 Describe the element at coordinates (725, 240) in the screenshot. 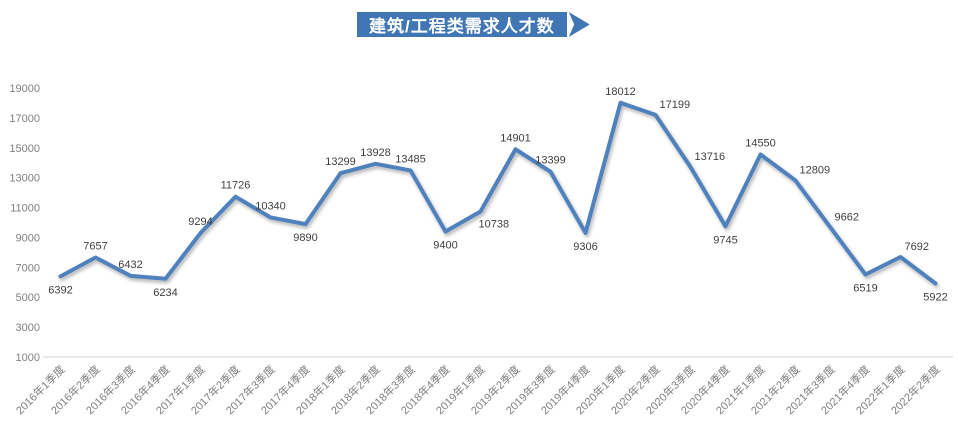

I see `data-point-label: 9745` at that location.